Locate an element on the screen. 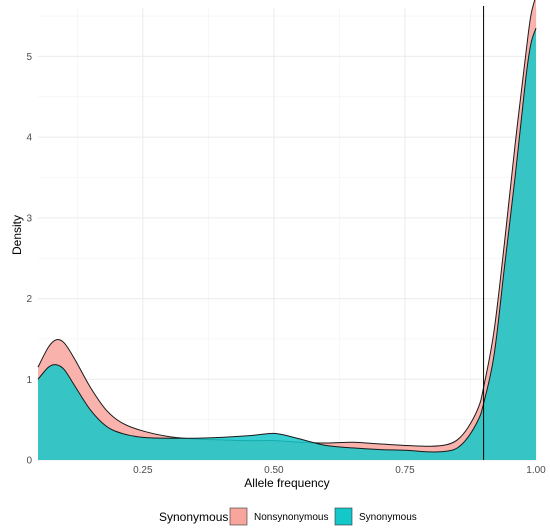 This screenshot has width=550, height=530. y-tick-label: 3 is located at coordinates (29, 218).